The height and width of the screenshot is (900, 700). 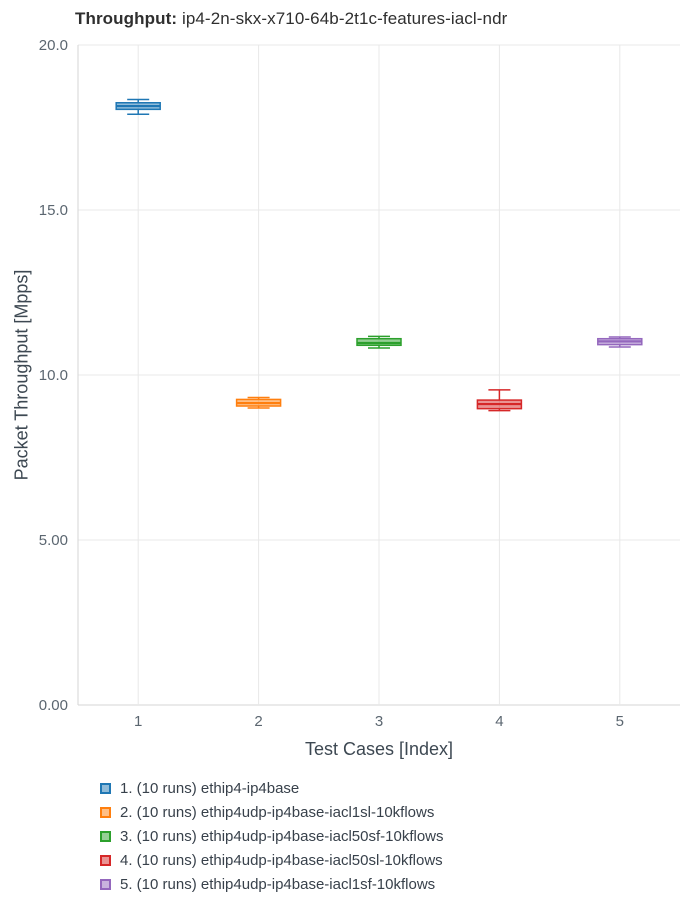 I want to click on x-tick-label: 5, so click(x=620, y=721).